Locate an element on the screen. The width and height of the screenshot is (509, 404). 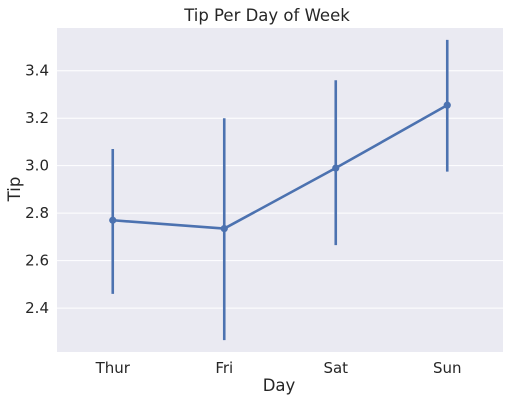
y-tick-label: 2.6 is located at coordinates (37, 261).